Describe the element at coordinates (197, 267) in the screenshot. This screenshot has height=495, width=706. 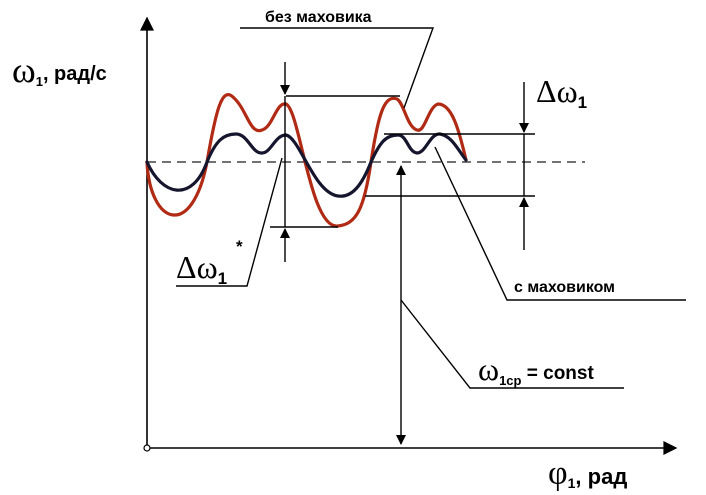
I see `delta-omega-star-symbol: Δω` at that location.